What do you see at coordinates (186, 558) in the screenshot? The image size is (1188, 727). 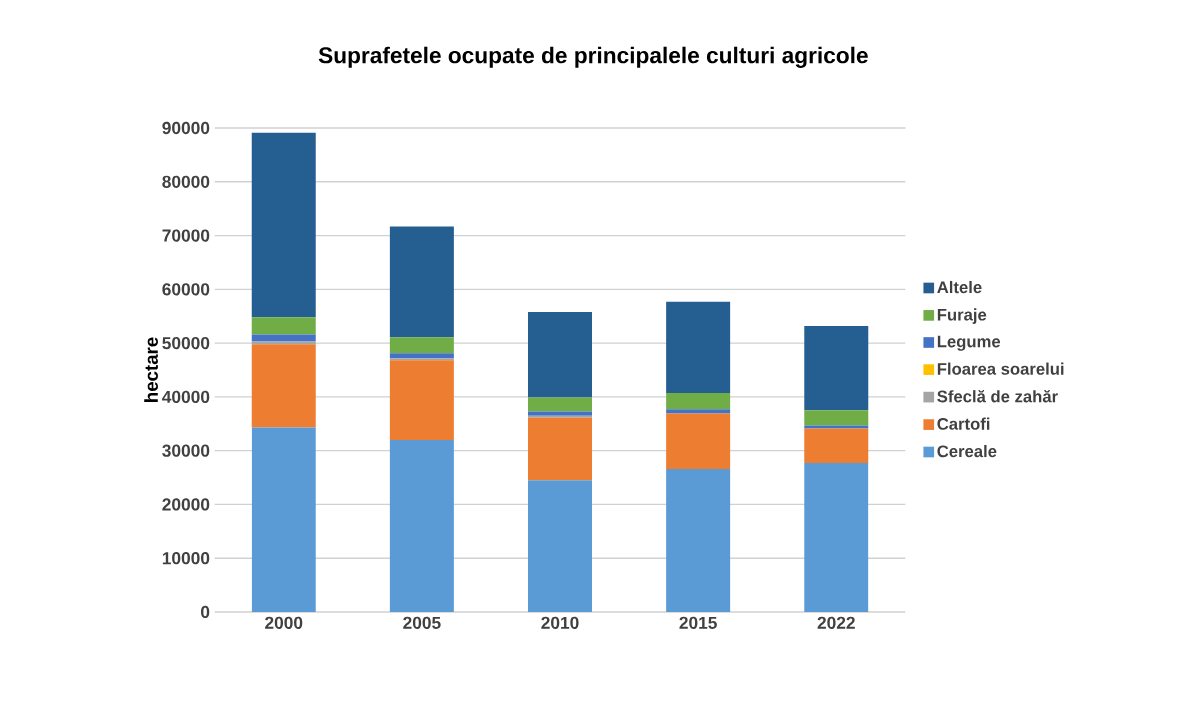 I see `y-tick-label: 10000` at bounding box center [186, 558].